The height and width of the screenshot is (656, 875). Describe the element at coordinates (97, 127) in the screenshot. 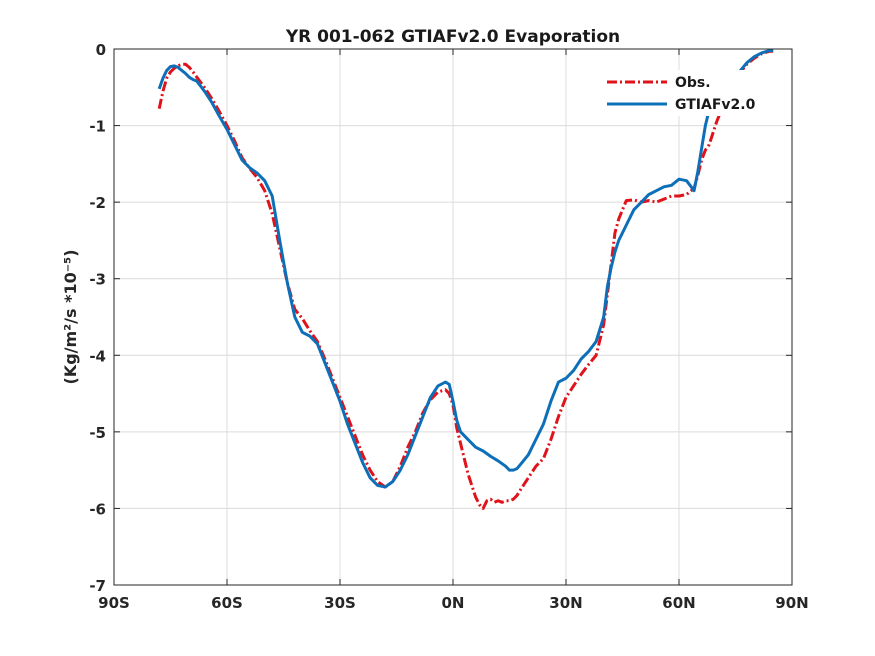

I see `y-tick-label: -1` at that location.